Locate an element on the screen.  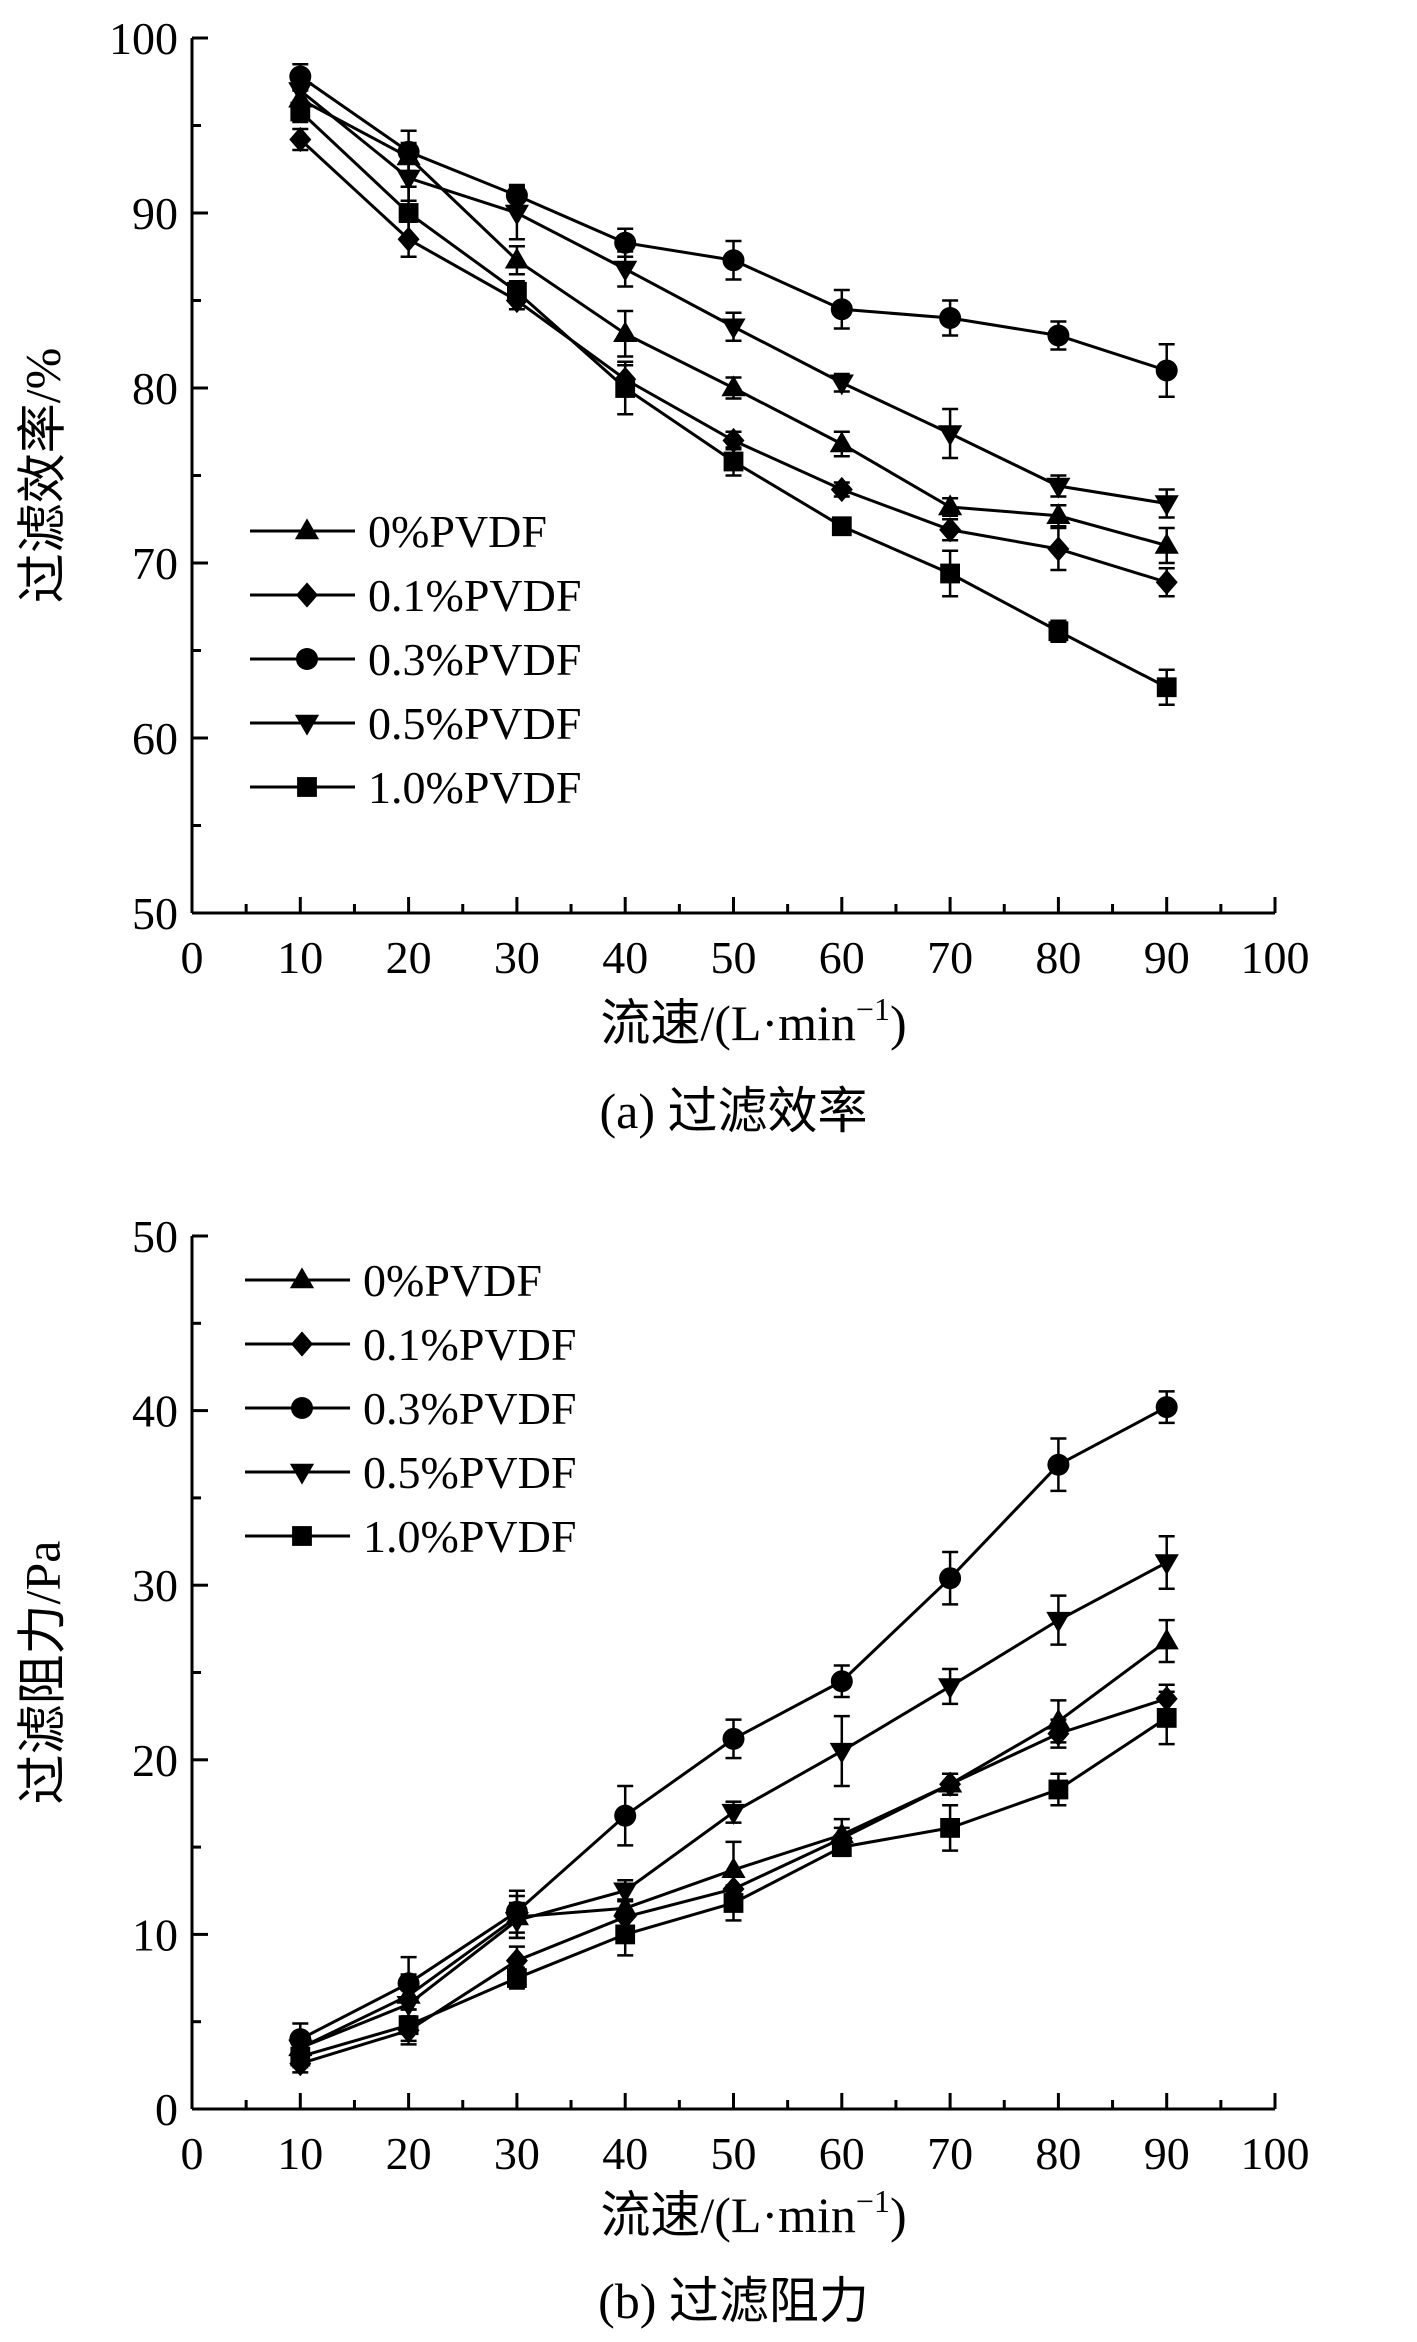
chart-a-legend-entry: 0.3%PVDF is located at coordinates (415, 659).